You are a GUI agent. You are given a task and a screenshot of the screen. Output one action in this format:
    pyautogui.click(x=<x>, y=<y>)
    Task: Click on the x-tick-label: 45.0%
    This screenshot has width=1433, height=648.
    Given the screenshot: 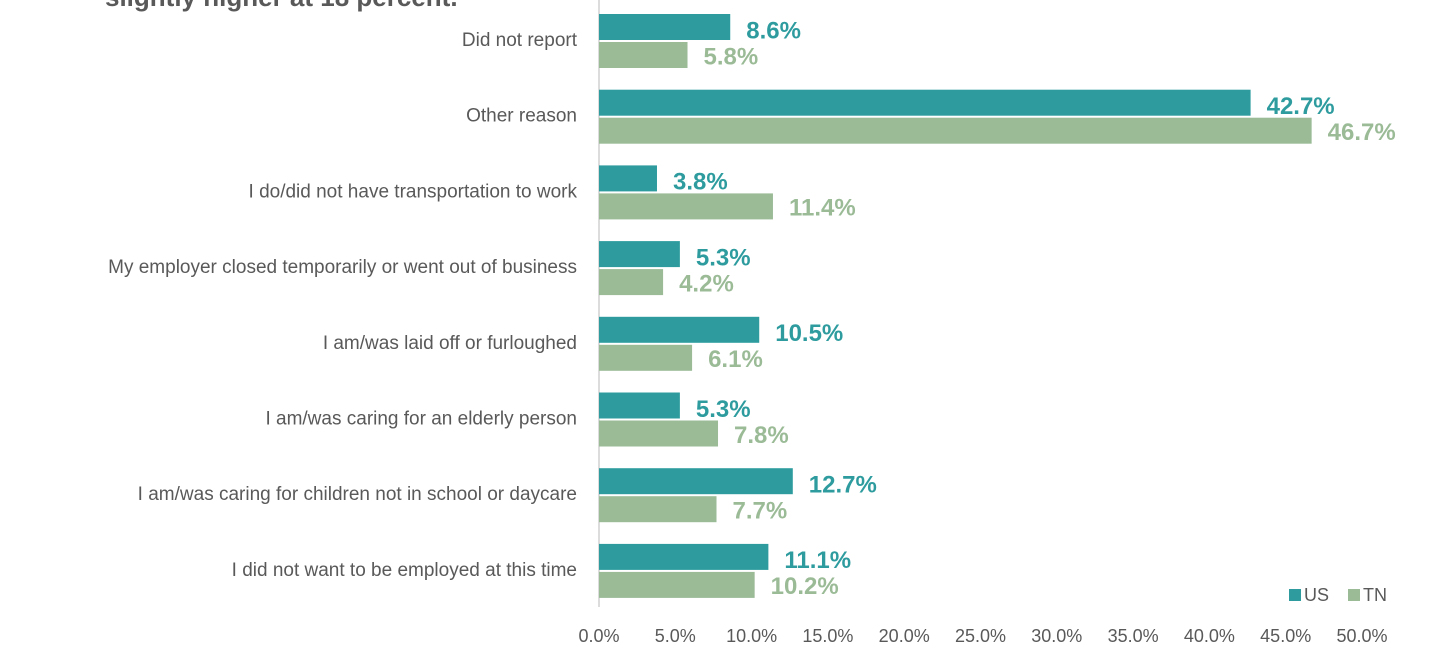 What is the action you would take?
    pyautogui.click(x=1285, y=636)
    